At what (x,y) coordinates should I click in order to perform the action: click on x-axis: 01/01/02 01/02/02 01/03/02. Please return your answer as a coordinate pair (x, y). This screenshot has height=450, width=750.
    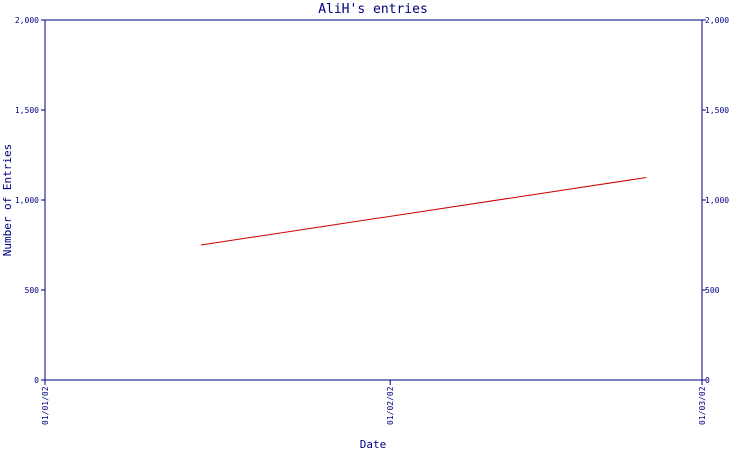
    Looking at the image, I should click on (374, 402).